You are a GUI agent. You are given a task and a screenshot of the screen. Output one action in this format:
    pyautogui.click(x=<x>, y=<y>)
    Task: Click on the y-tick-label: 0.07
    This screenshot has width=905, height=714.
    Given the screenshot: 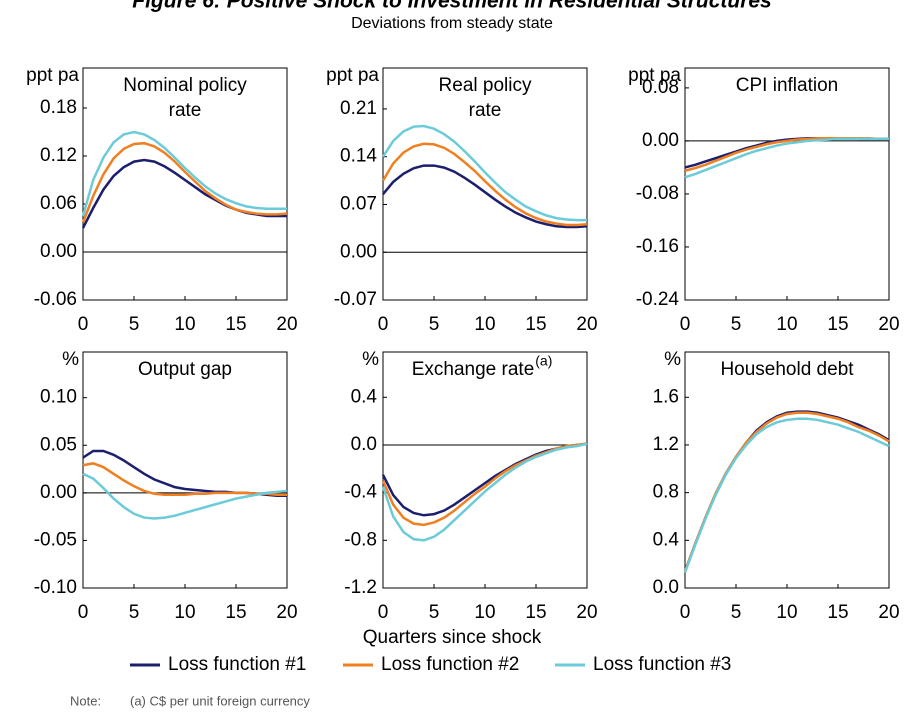 What is the action you would take?
    pyautogui.click(x=358, y=203)
    